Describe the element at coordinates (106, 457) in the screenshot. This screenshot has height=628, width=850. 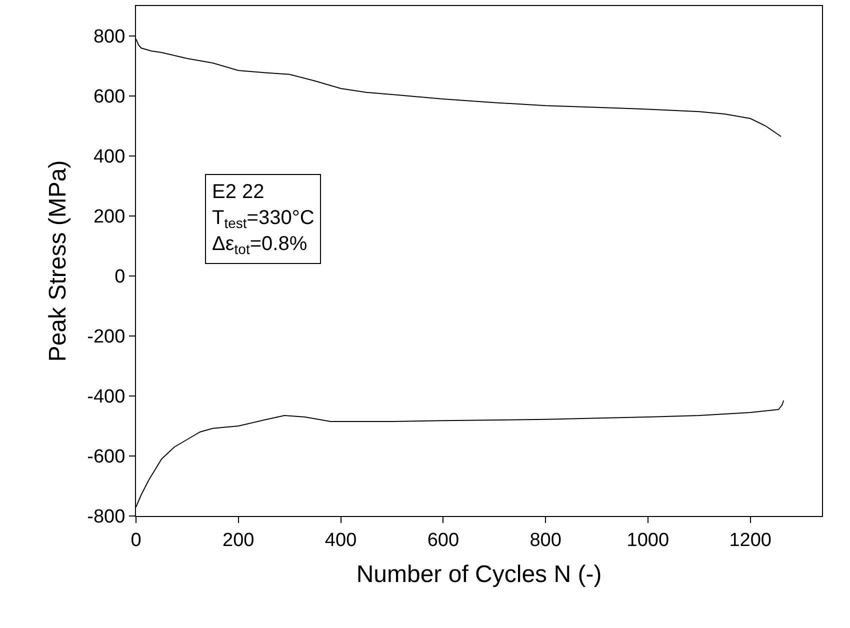
I see `y-tick-label: -600` at that location.